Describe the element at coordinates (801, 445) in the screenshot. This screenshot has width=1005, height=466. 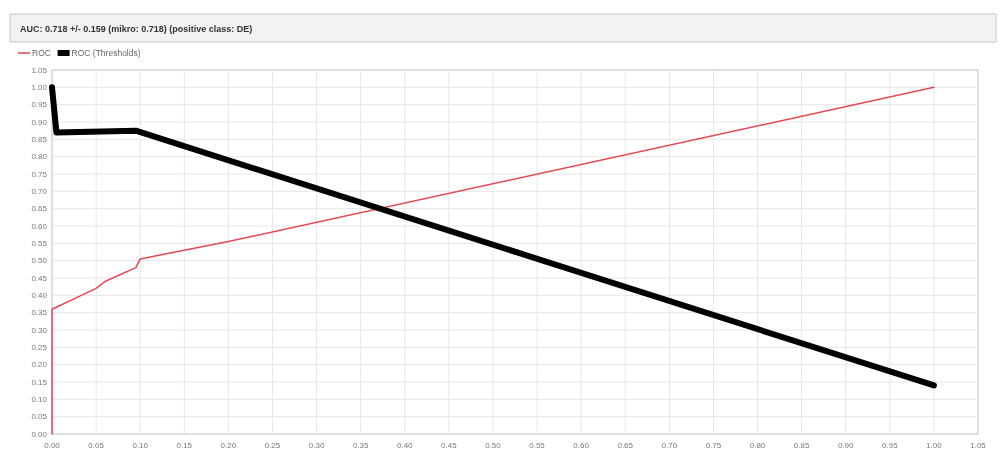
I see `x-tick-label: 0.85` at that location.